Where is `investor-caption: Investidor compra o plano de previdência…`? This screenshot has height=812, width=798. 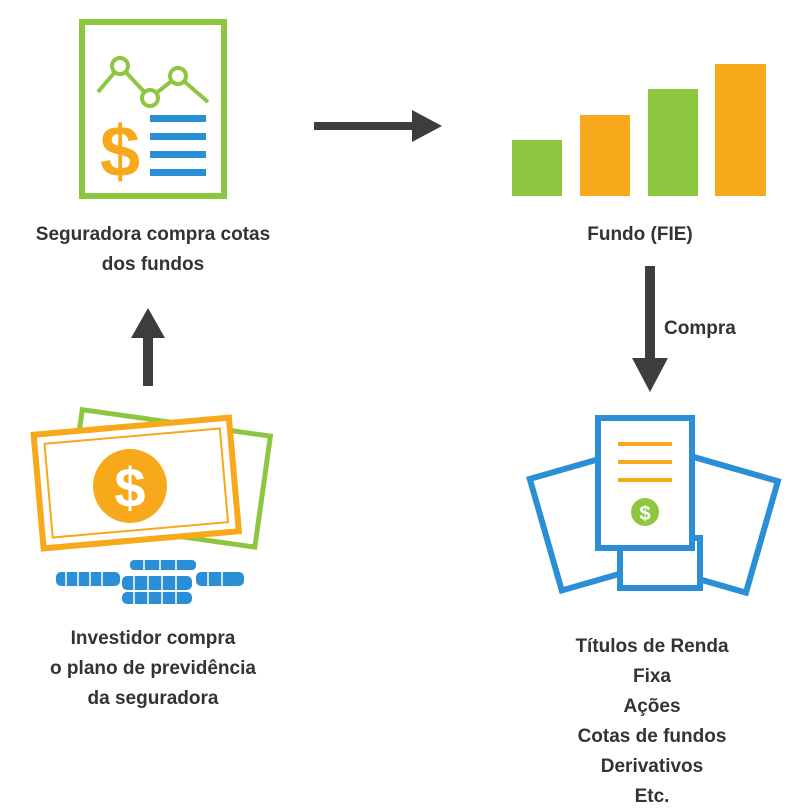
investor-caption: Investidor compra o plano de previdência… is located at coordinates (153, 669).